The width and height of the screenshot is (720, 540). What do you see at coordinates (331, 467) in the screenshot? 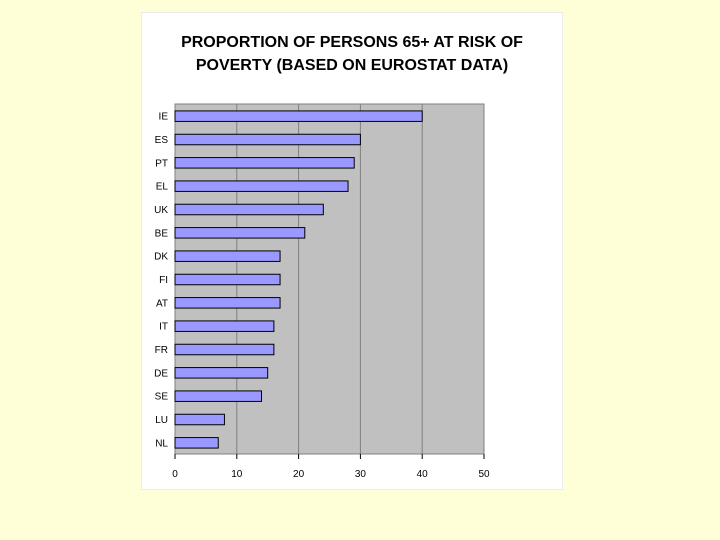
I see `x-axis-ticks: 0 10 20 30 40 50` at bounding box center [331, 467].